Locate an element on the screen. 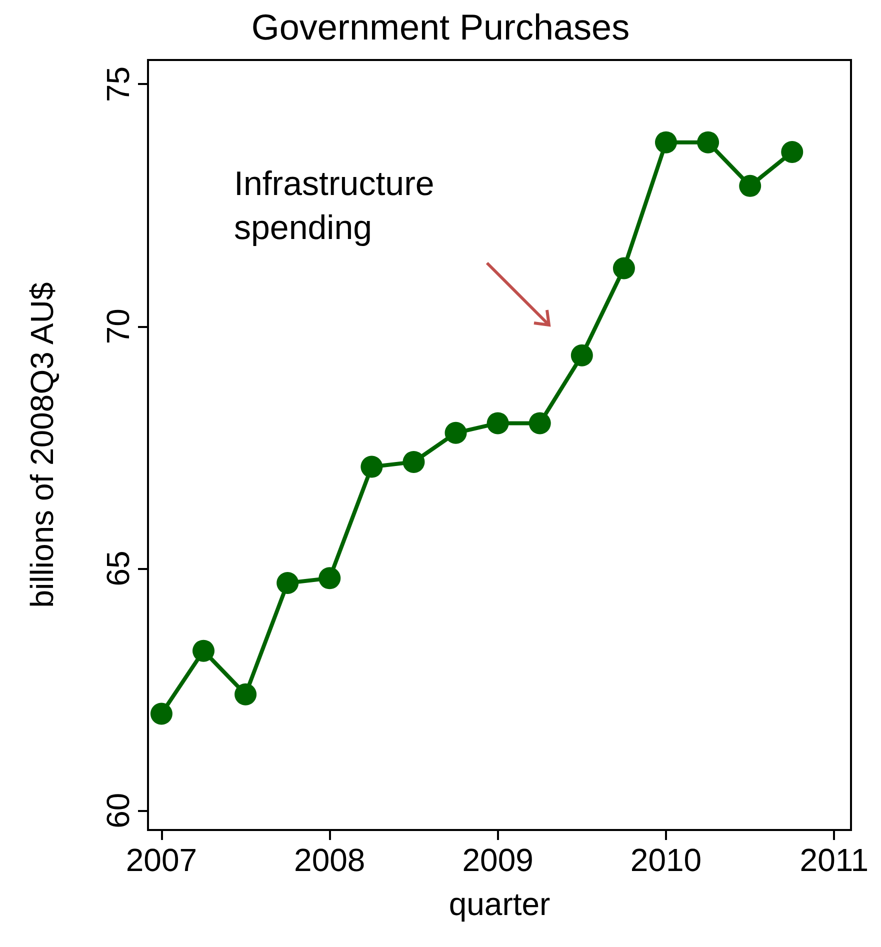  x-tick-label: 2011 is located at coordinates (834, 860).